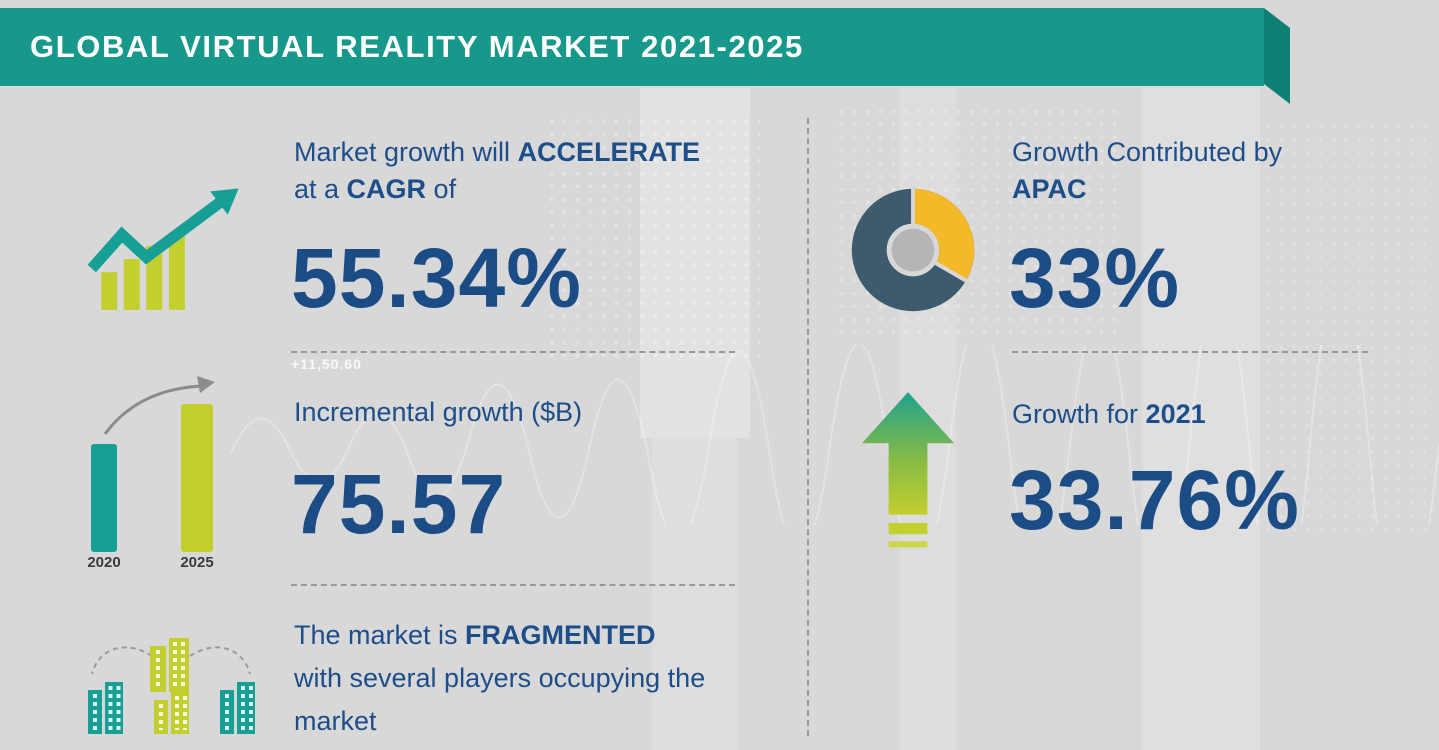 The width and height of the screenshot is (1439, 750). Describe the element at coordinates (1049, 189) in the screenshot. I see `apac-line2-bold: APAC` at that location.